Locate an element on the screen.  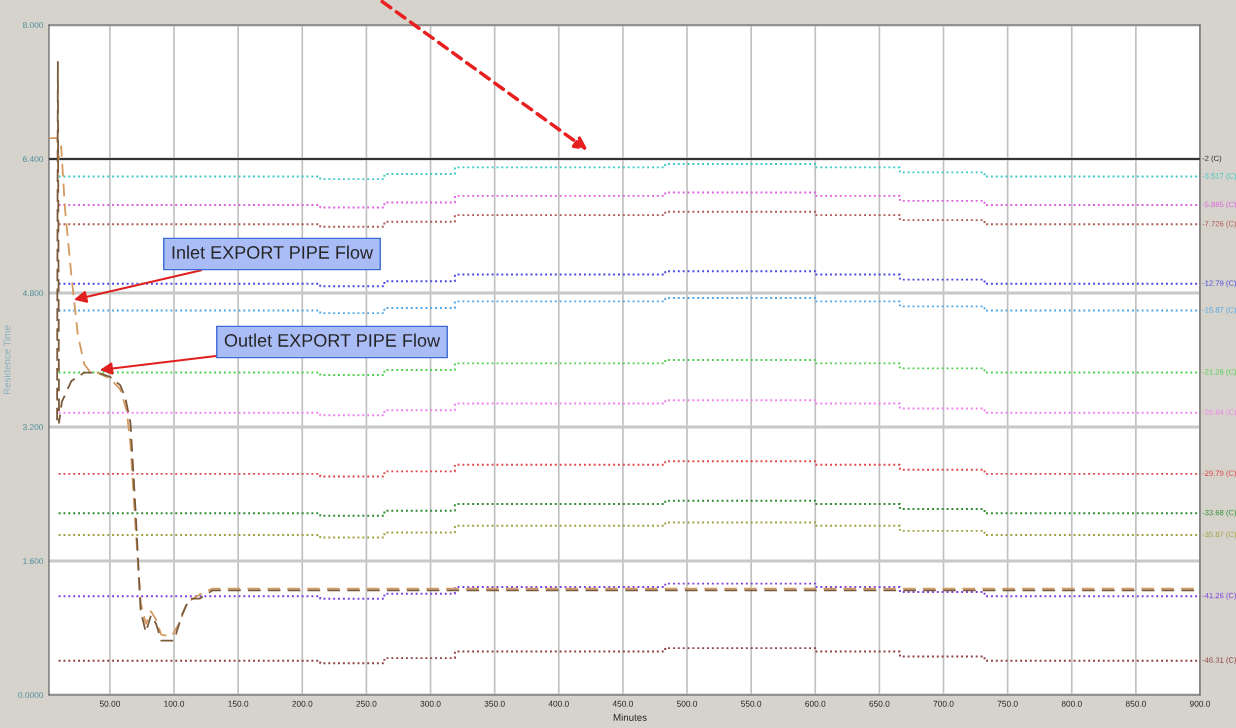
x-tick-label: 750.0 is located at coordinates (1007, 703).